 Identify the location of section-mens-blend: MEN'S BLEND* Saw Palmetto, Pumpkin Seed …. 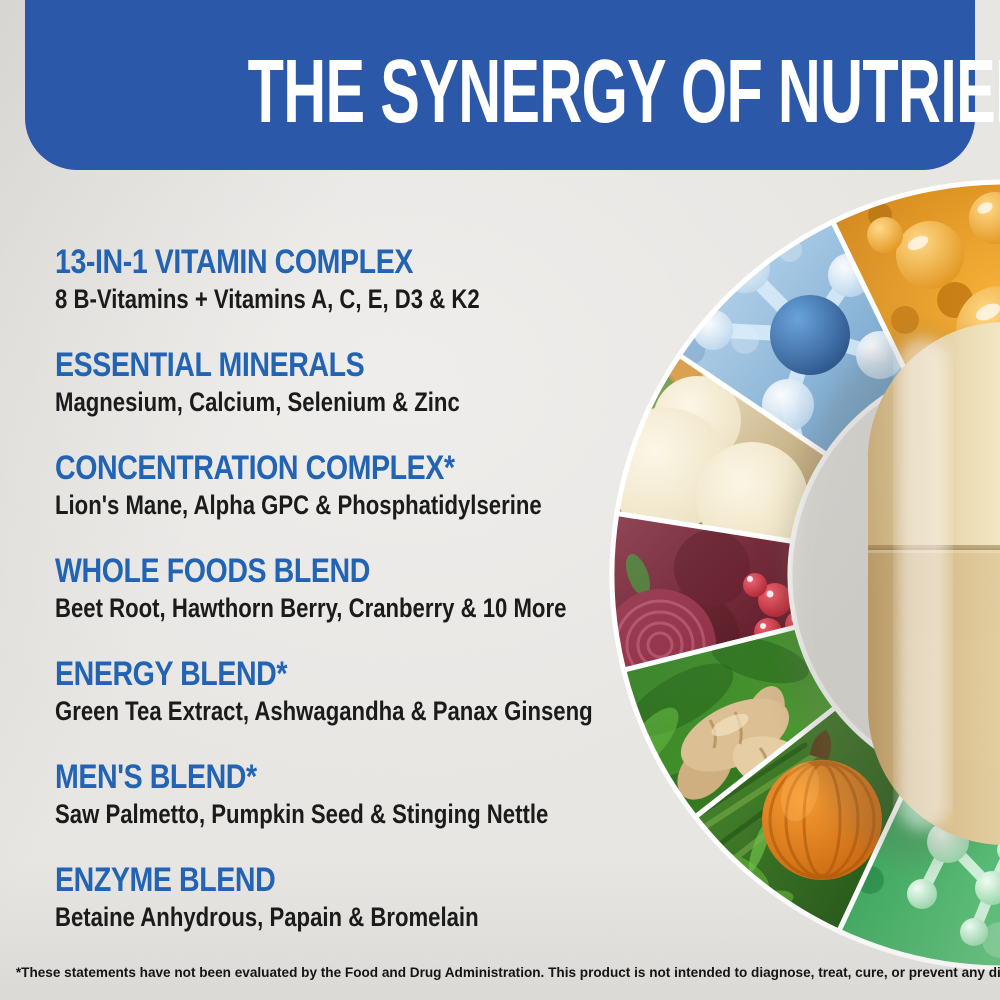
(383, 794).